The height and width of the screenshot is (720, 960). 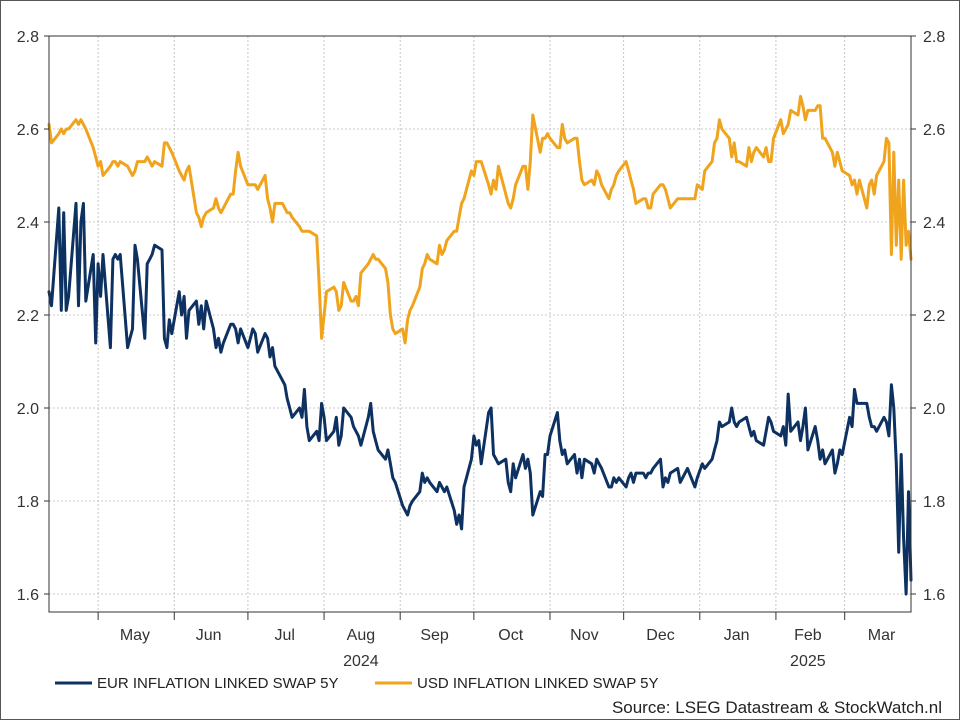 What do you see at coordinates (934, 502) in the screenshot?
I see `y-tick-label-right: 1.8` at bounding box center [934, 502].